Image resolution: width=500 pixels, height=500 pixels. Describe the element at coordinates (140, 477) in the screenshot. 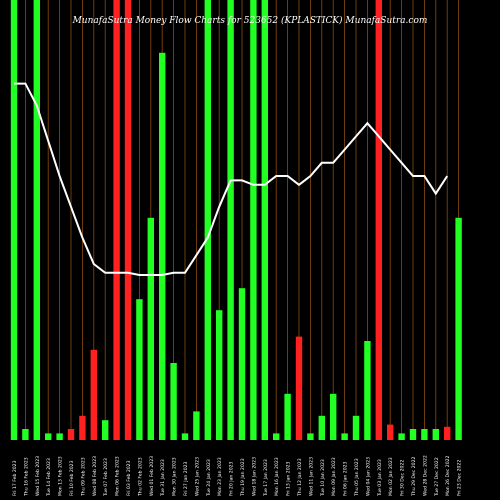

I see `x-tick-label: Thu 02 Feb 2023` at that location.